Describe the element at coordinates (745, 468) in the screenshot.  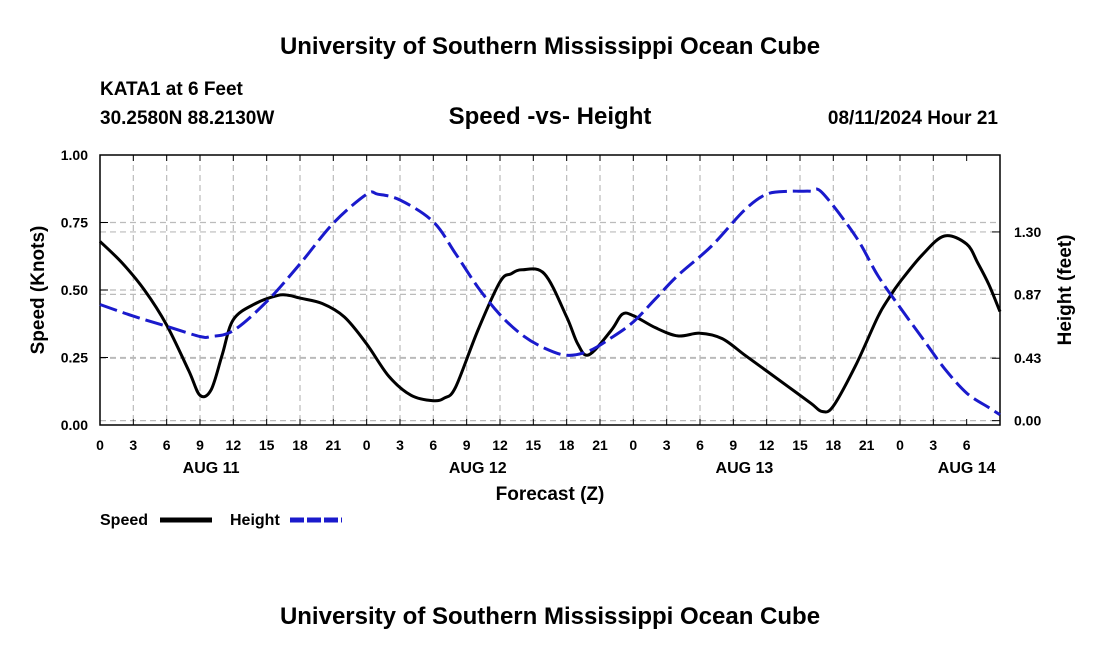
I see `x-day-label: AUG 13` at that location.